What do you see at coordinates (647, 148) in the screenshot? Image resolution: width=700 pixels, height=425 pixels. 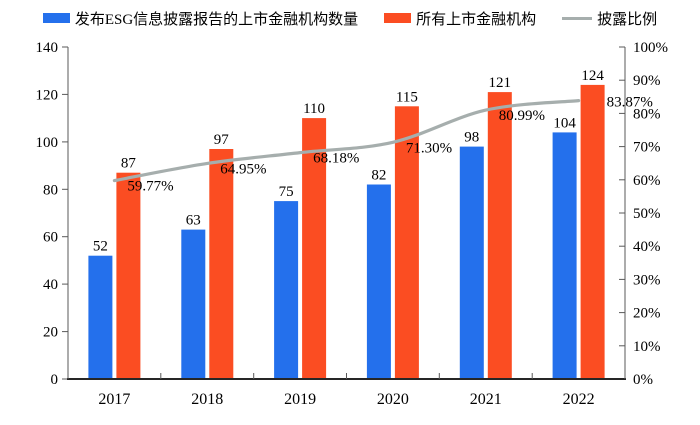 I see `right-axis-tick-label: 70%` at bounding box center [647, 148].